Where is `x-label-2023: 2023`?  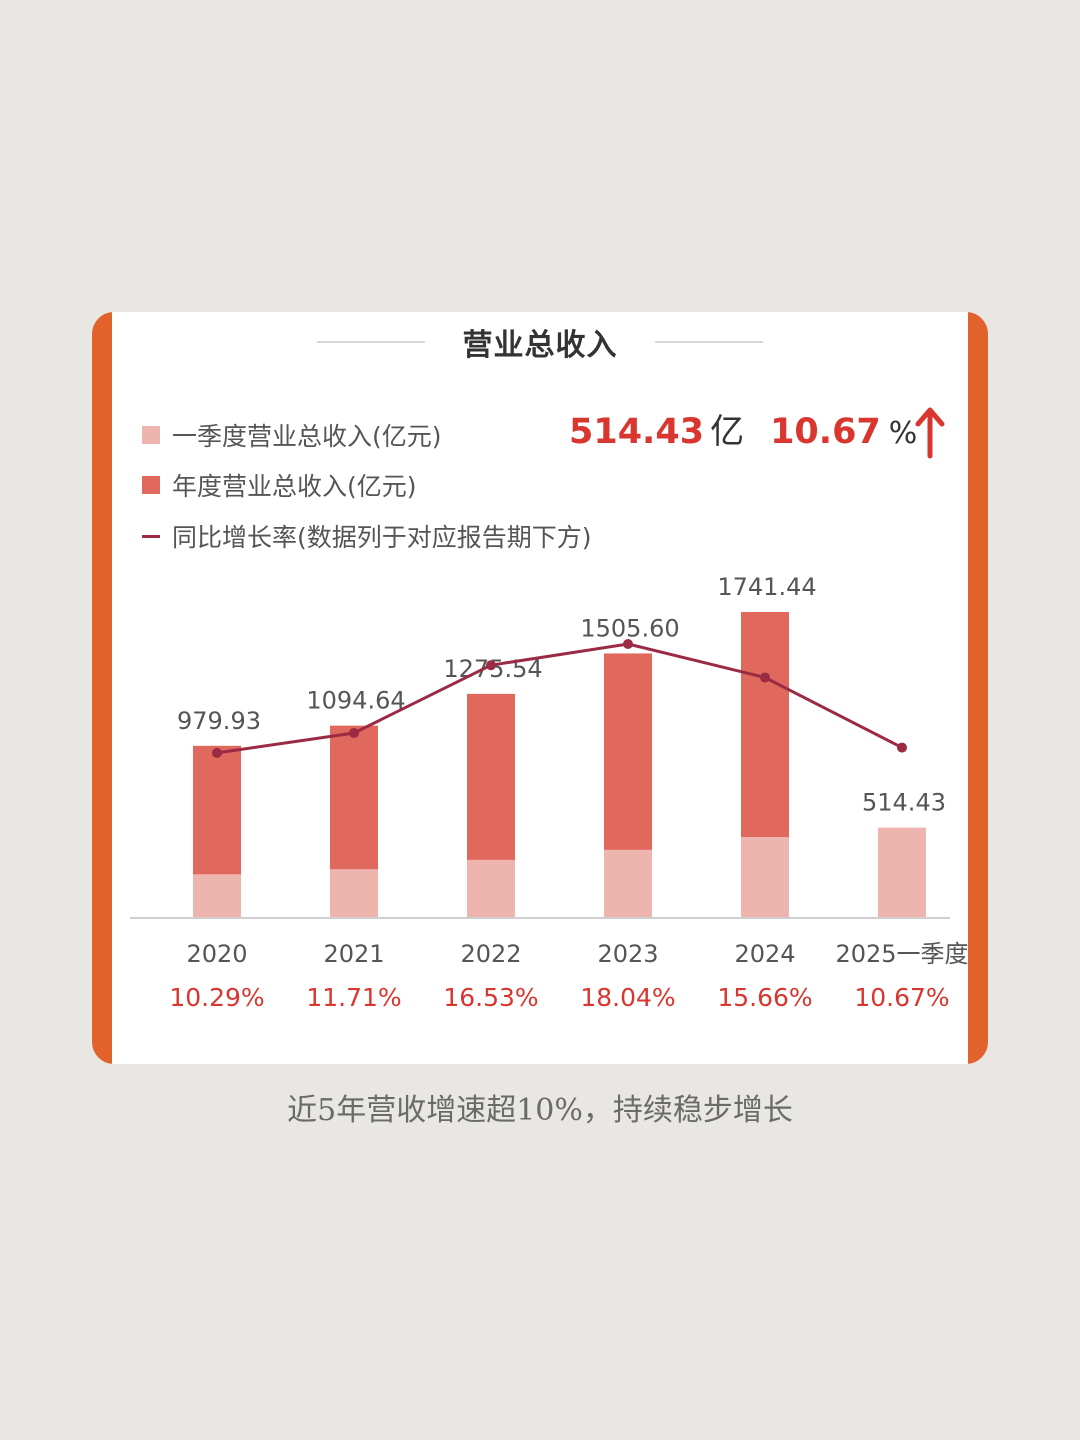
x-label-2023: 2023 is located at coordinates (627, 954).